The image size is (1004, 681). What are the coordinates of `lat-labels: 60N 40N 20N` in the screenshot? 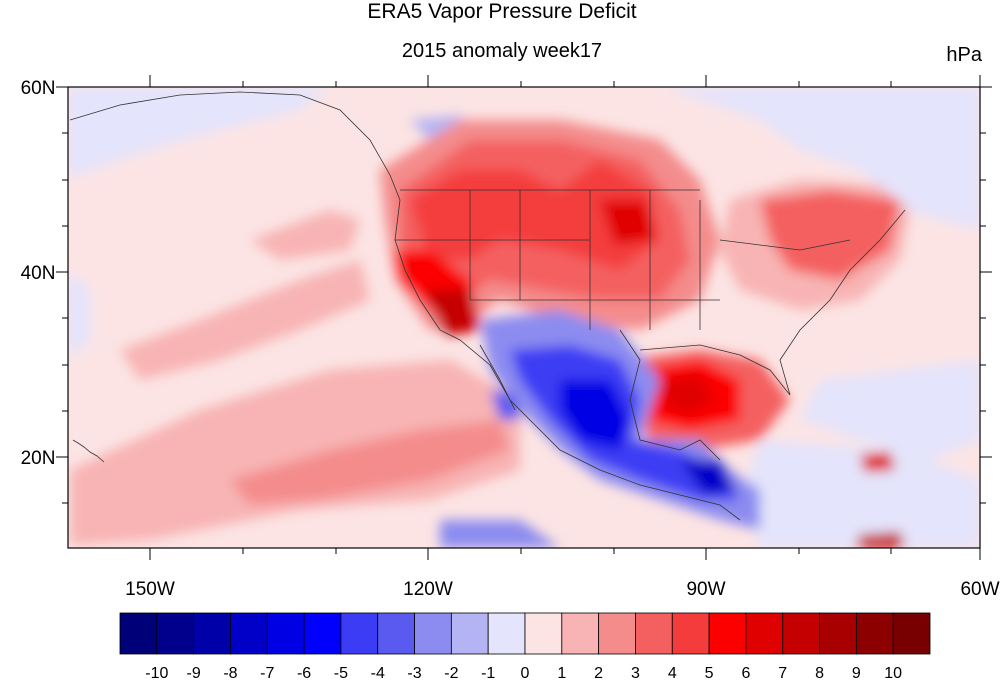 It's located at (38, 273).